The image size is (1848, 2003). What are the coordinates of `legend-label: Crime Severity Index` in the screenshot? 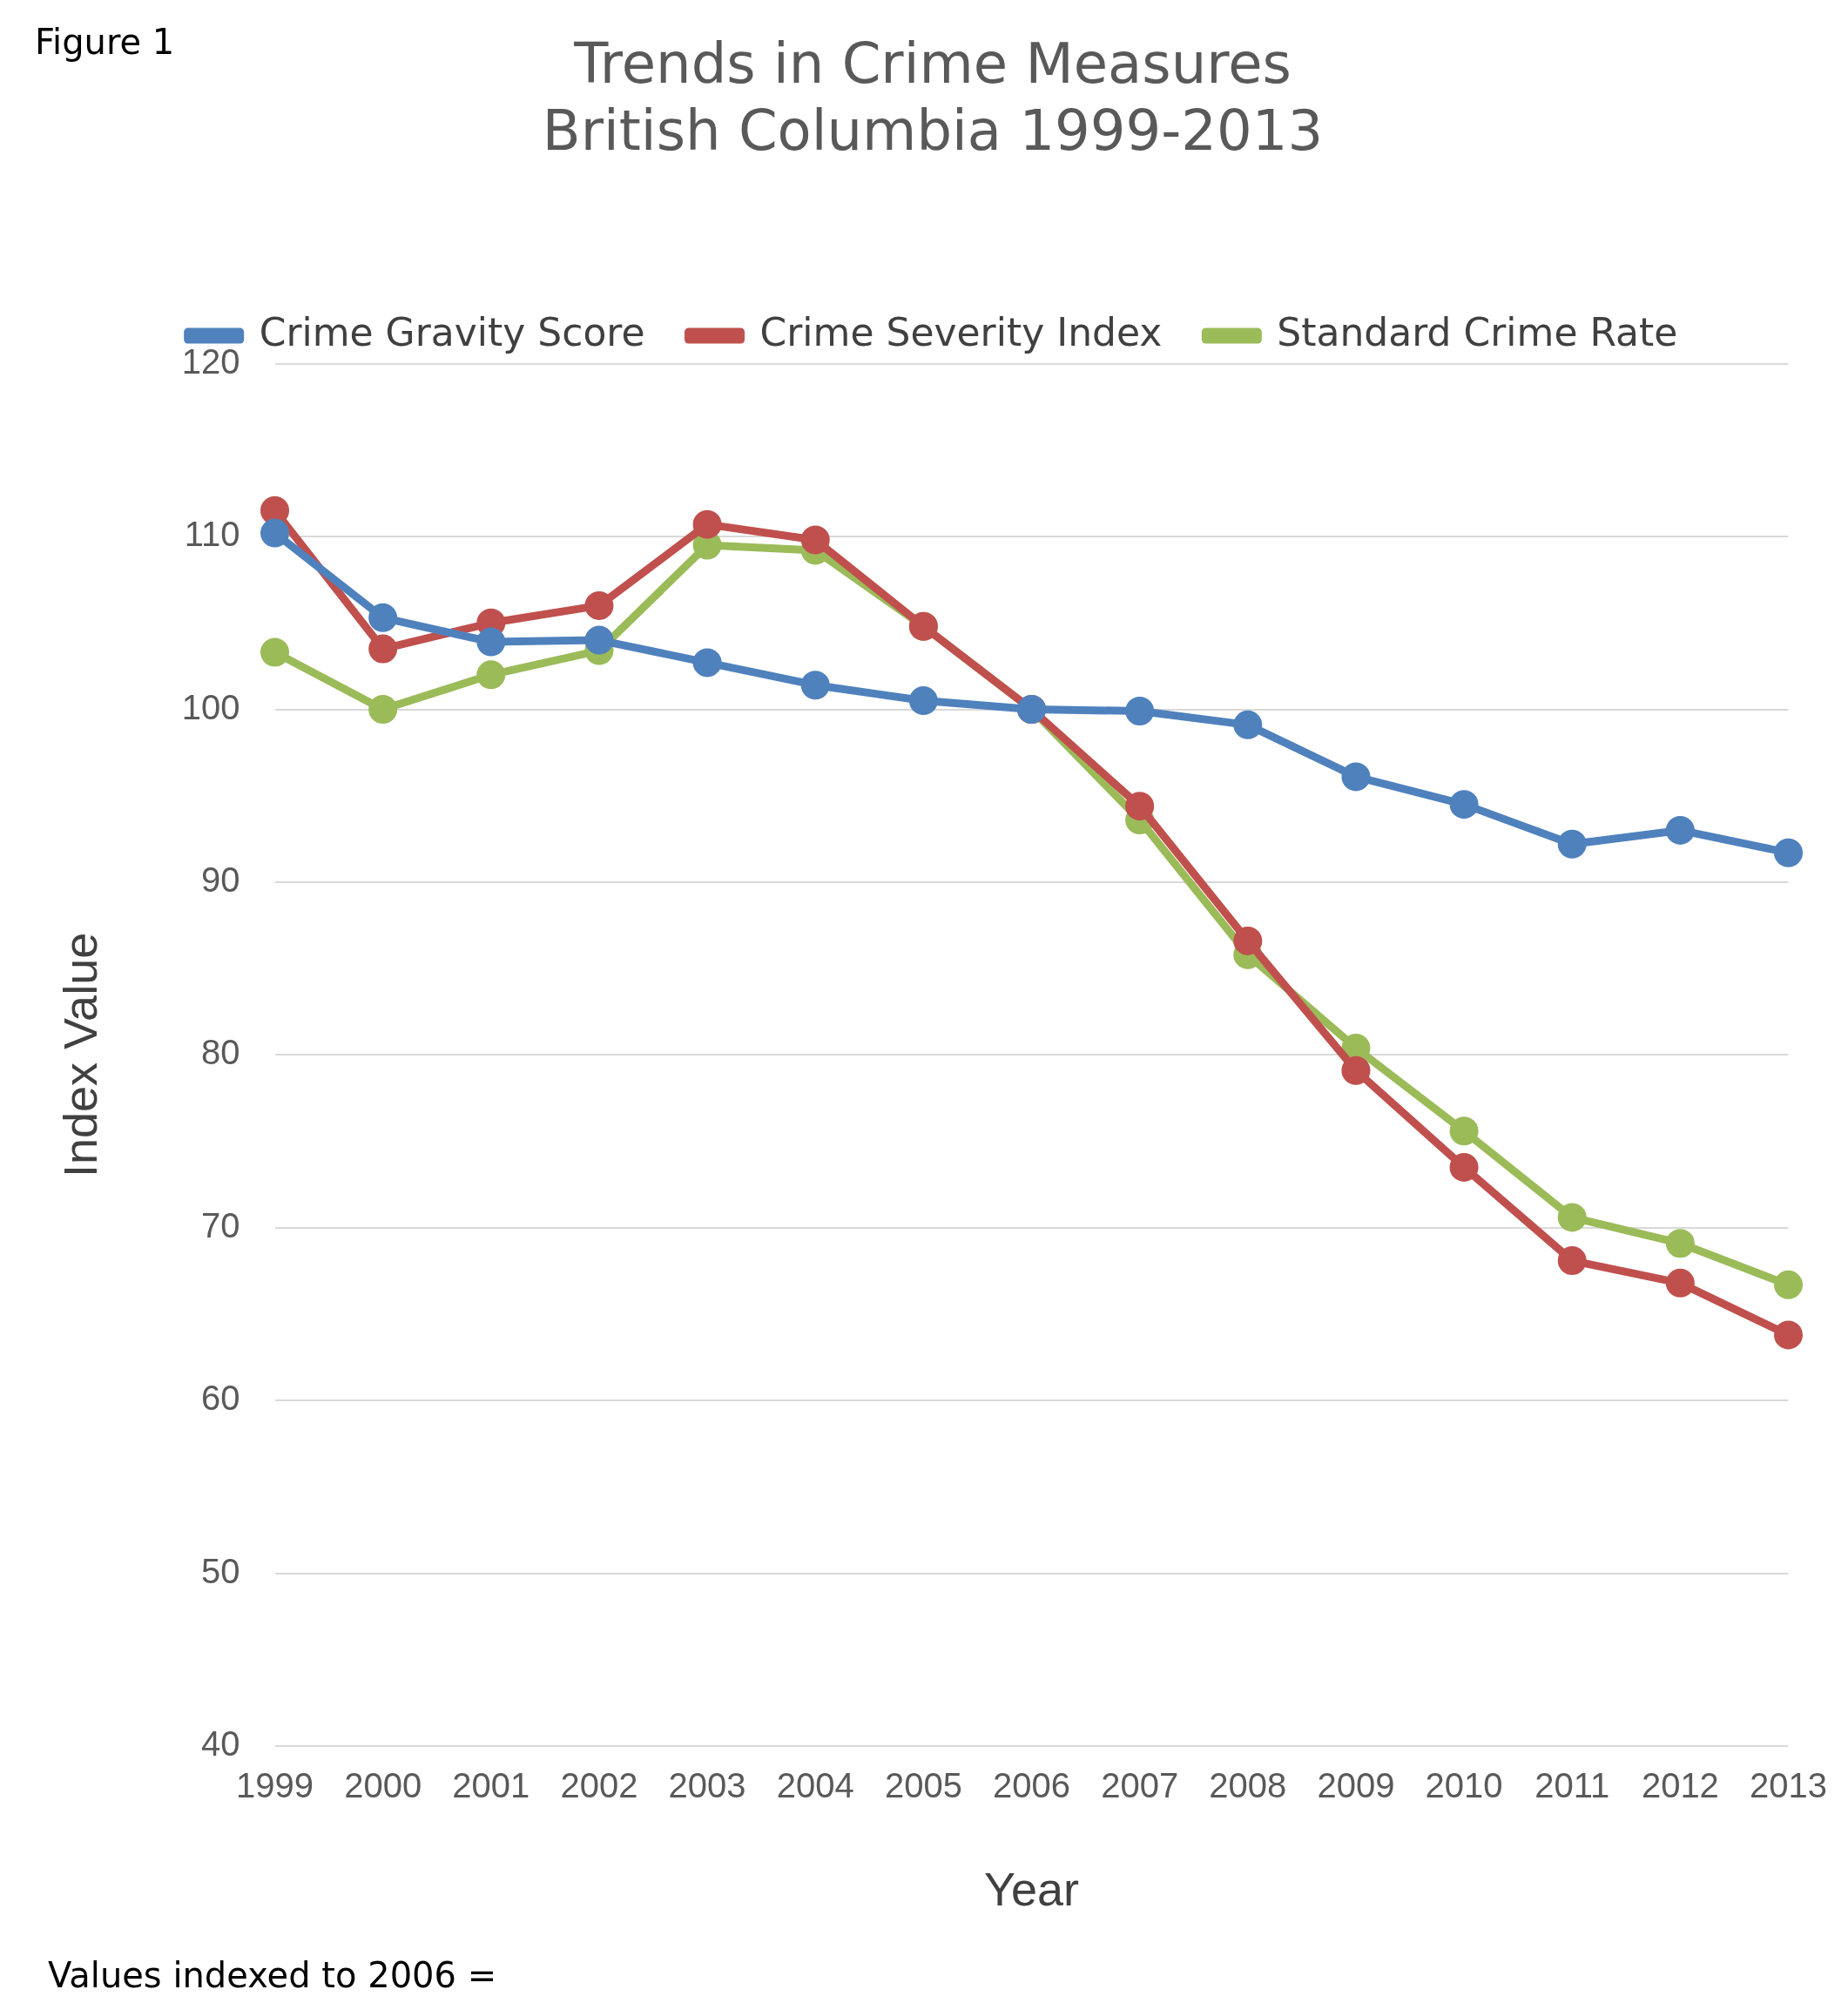 It's located at (961, 332).